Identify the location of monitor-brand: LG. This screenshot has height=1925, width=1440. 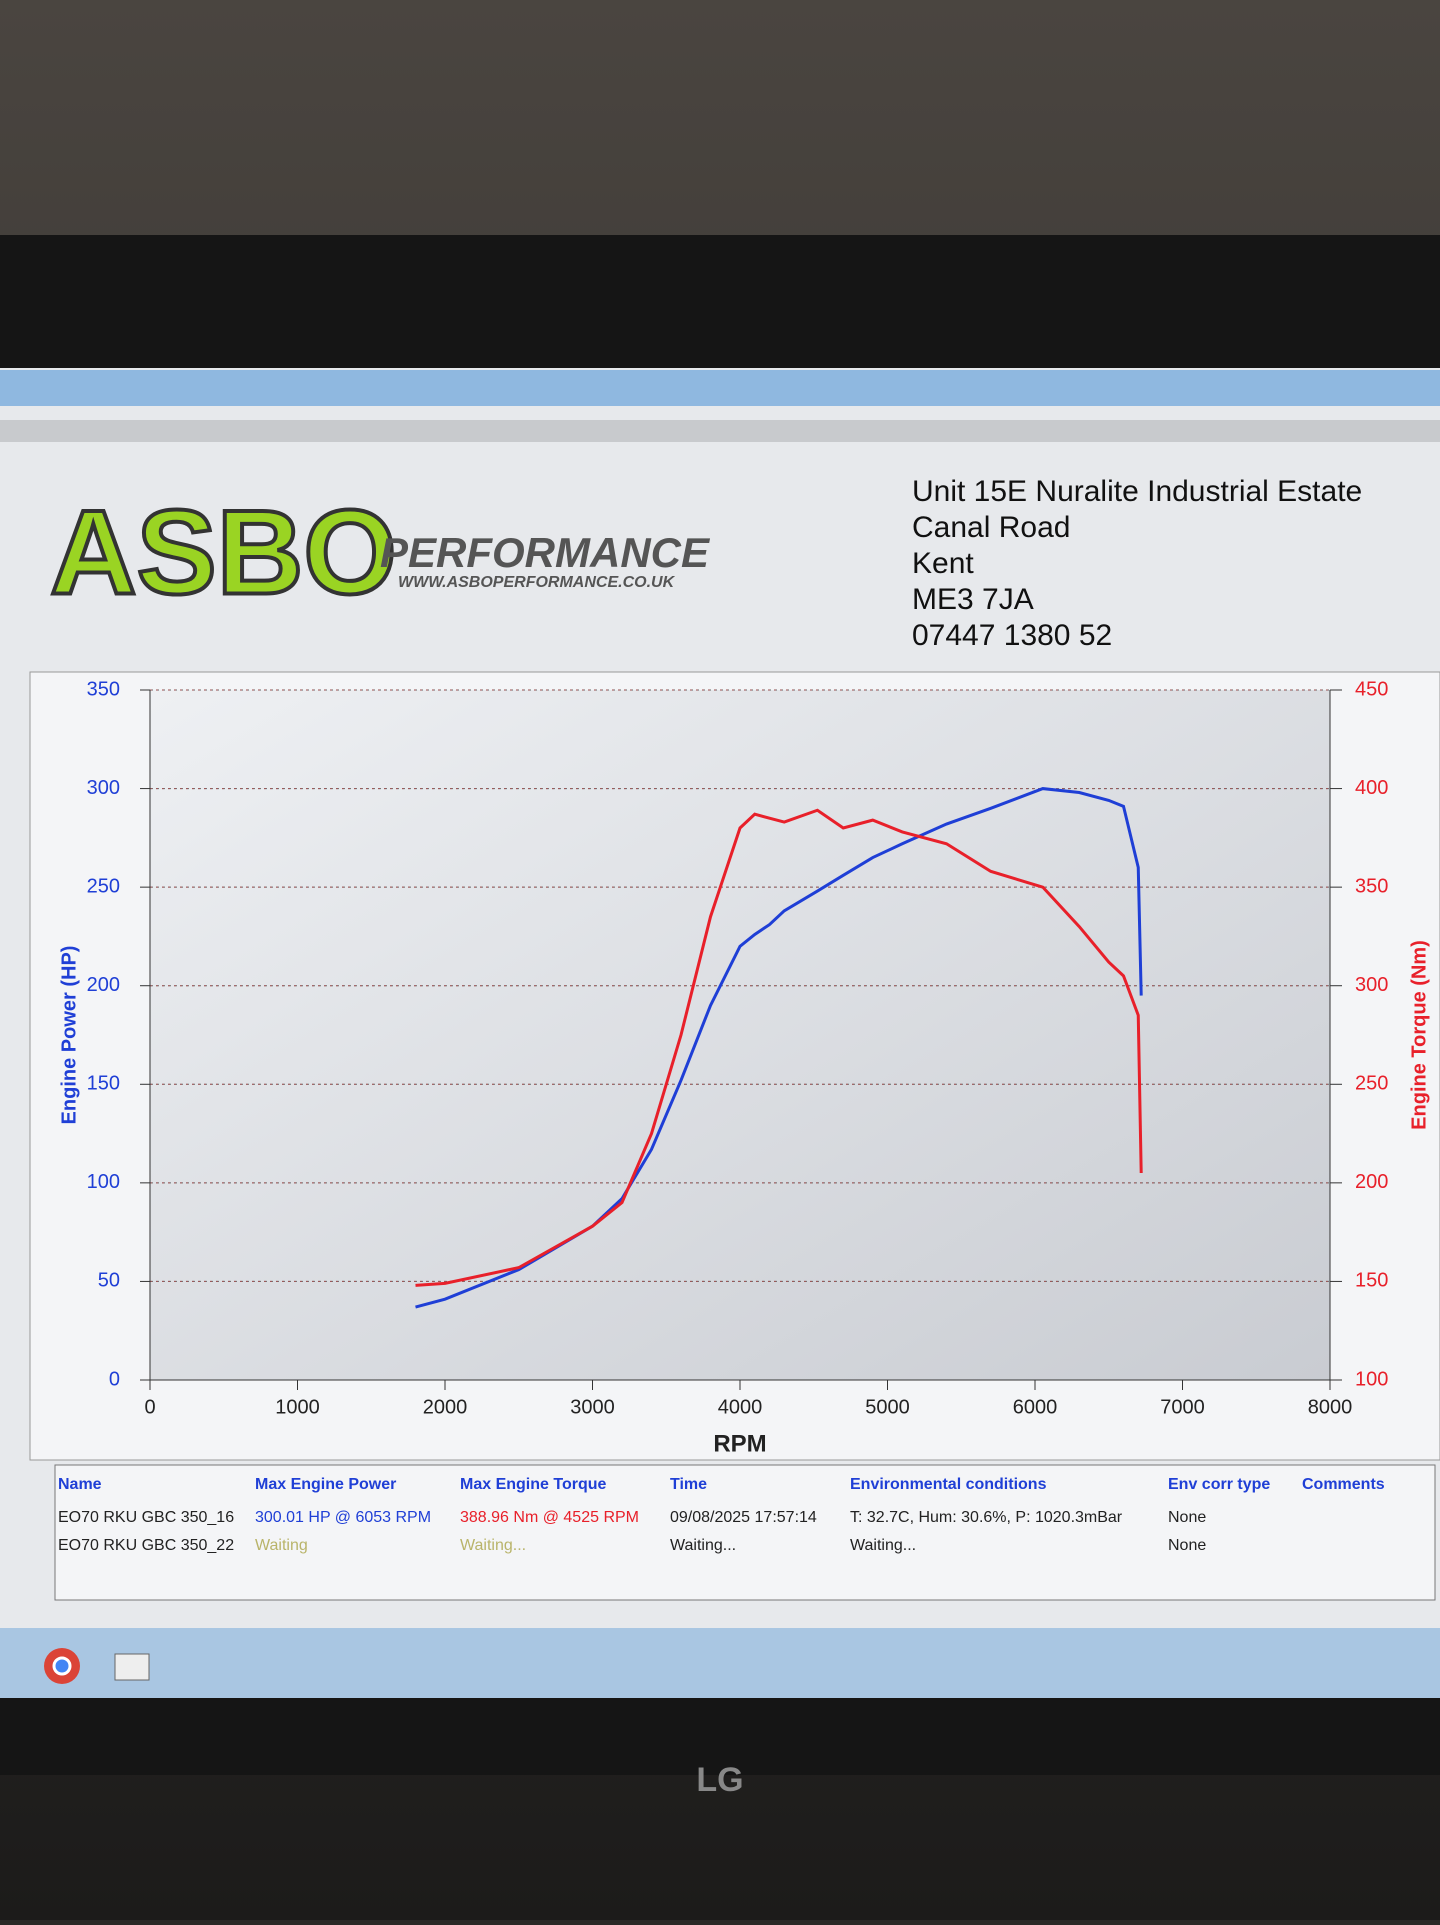
(719, 1780).